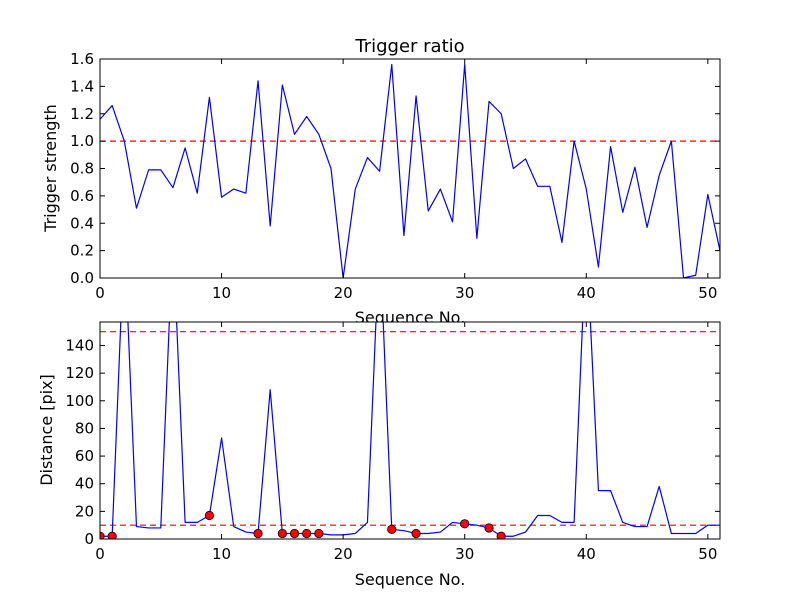 The width and height of the screenshot is (800, 600). What do you see at coordinates (586, 293) in the screenshot?
I see `top-x-tick-label: 40` at bounding box center [586, 293].